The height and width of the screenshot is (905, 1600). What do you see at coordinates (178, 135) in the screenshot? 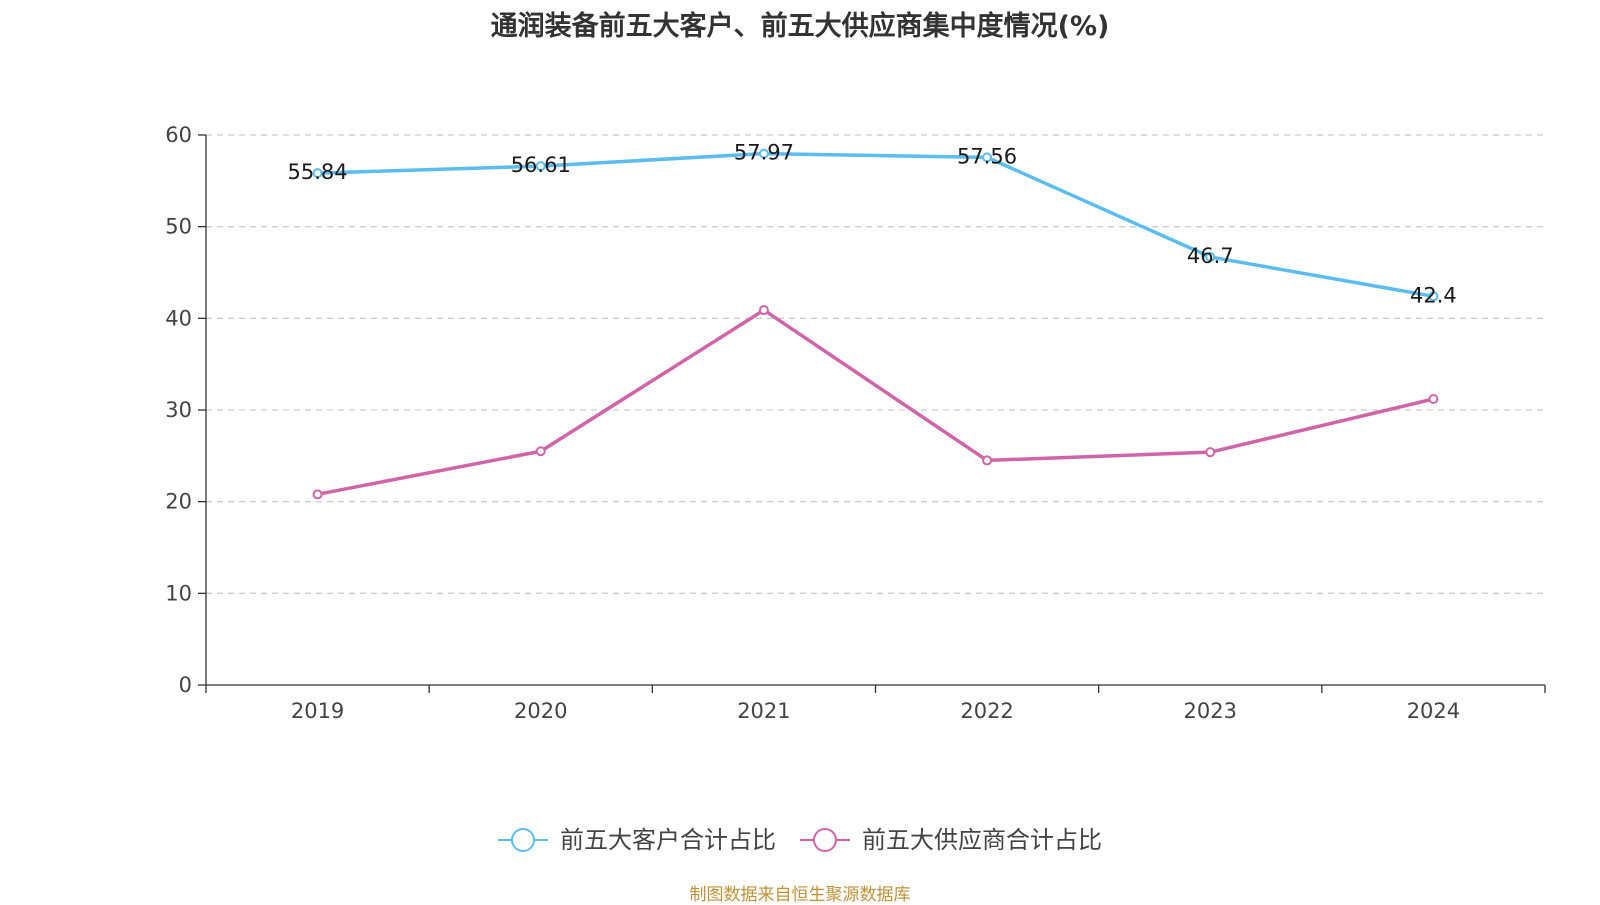
I see `y-tick-label-60: 60` at bounding box center [178, 135].